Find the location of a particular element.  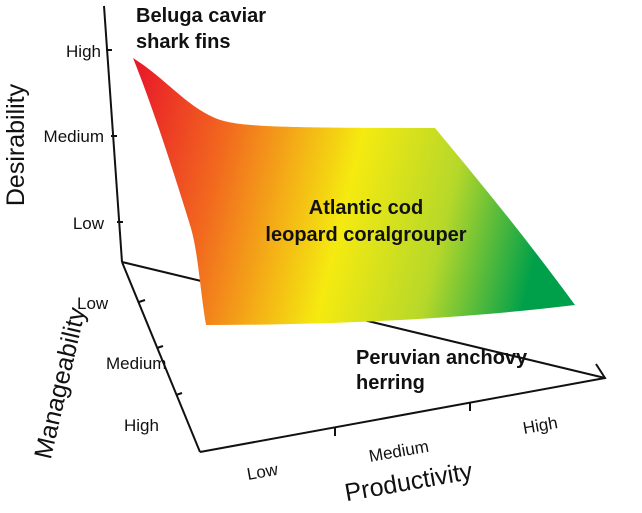

axis-label: Desirability is located at coordinates (16, 144).